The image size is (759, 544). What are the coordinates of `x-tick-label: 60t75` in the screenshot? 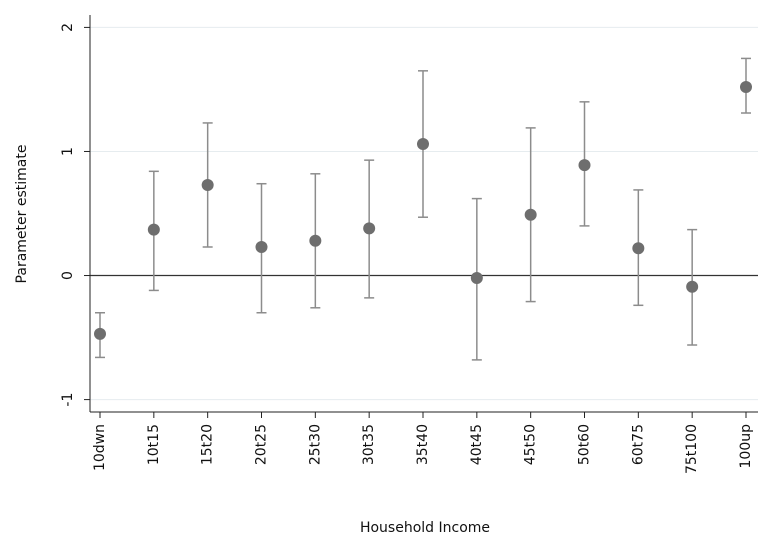 It's located at (638, 444).